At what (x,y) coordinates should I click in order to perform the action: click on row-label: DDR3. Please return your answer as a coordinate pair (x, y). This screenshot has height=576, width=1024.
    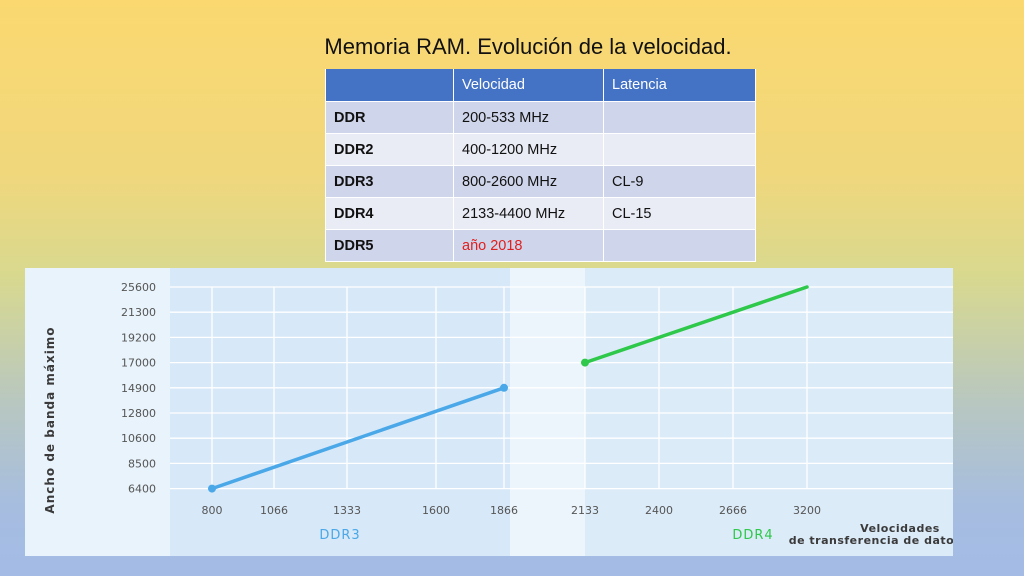
    Looking at the image, I should click on (389, 181).